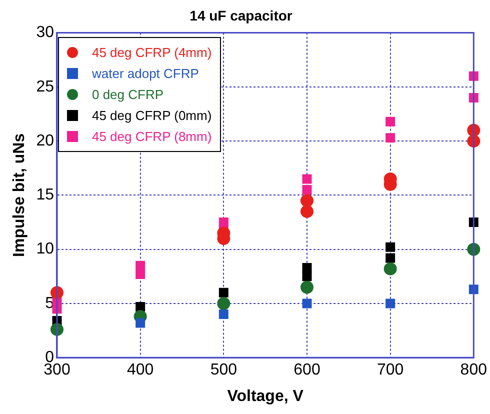  What do you see at coordinates (152, 115) in the screenshot?
I see `legend-label: 45 deg CFRP (0mm)` at bounding box center [152, 115].